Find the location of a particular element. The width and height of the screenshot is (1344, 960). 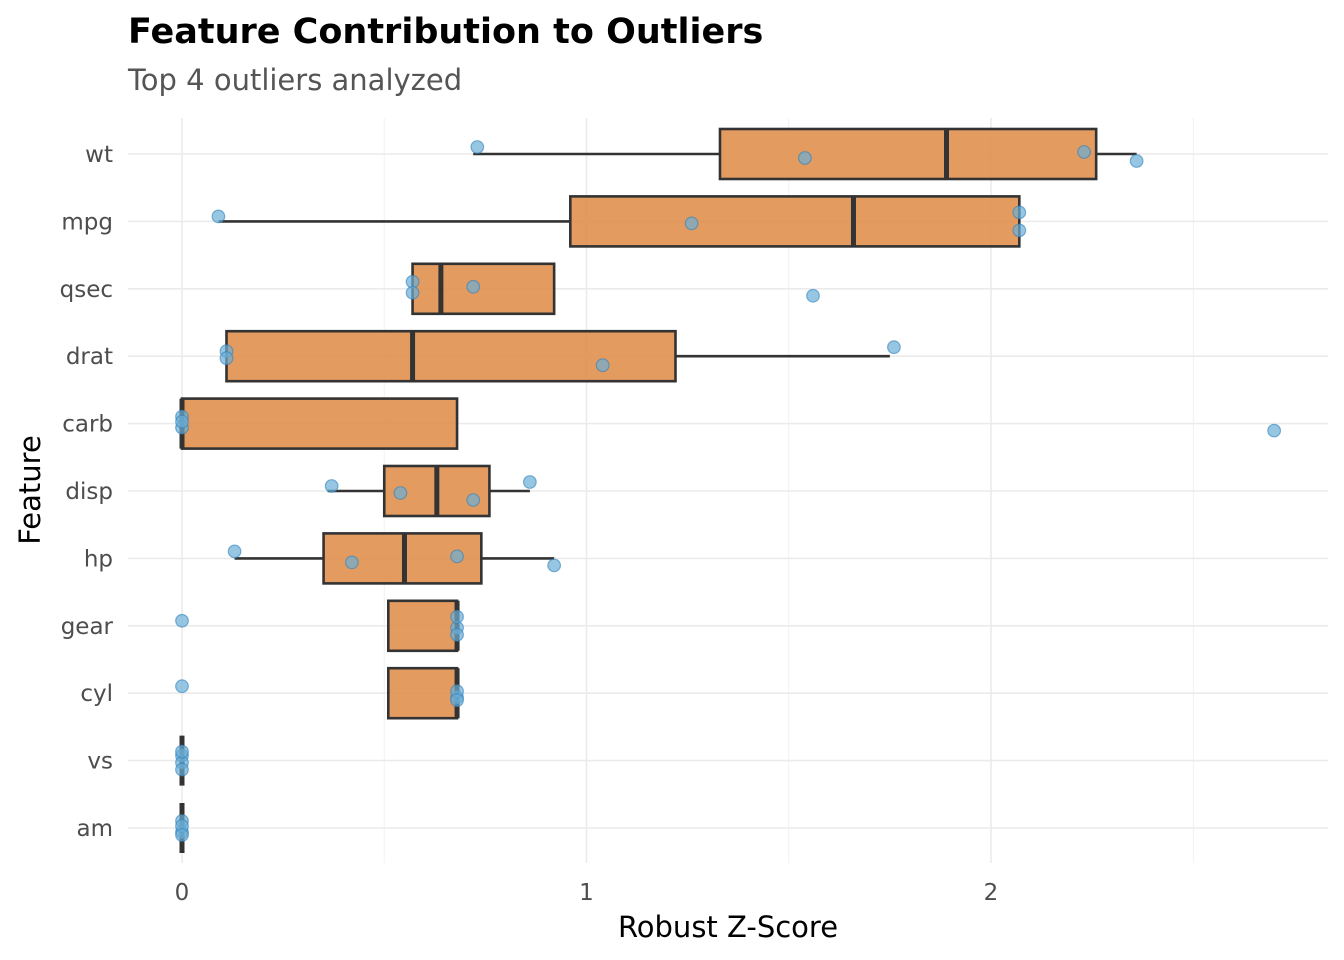

y-tick-label-drat: drat is located at coordinates (89, 357).